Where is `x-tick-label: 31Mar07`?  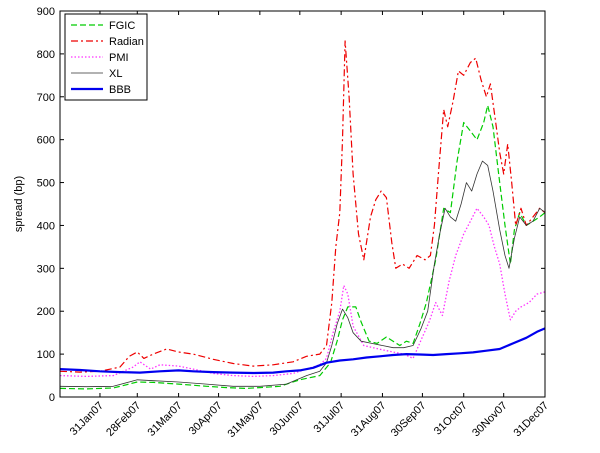
x-tick-label: 31Mar07 is located at coordinates (165, 419).